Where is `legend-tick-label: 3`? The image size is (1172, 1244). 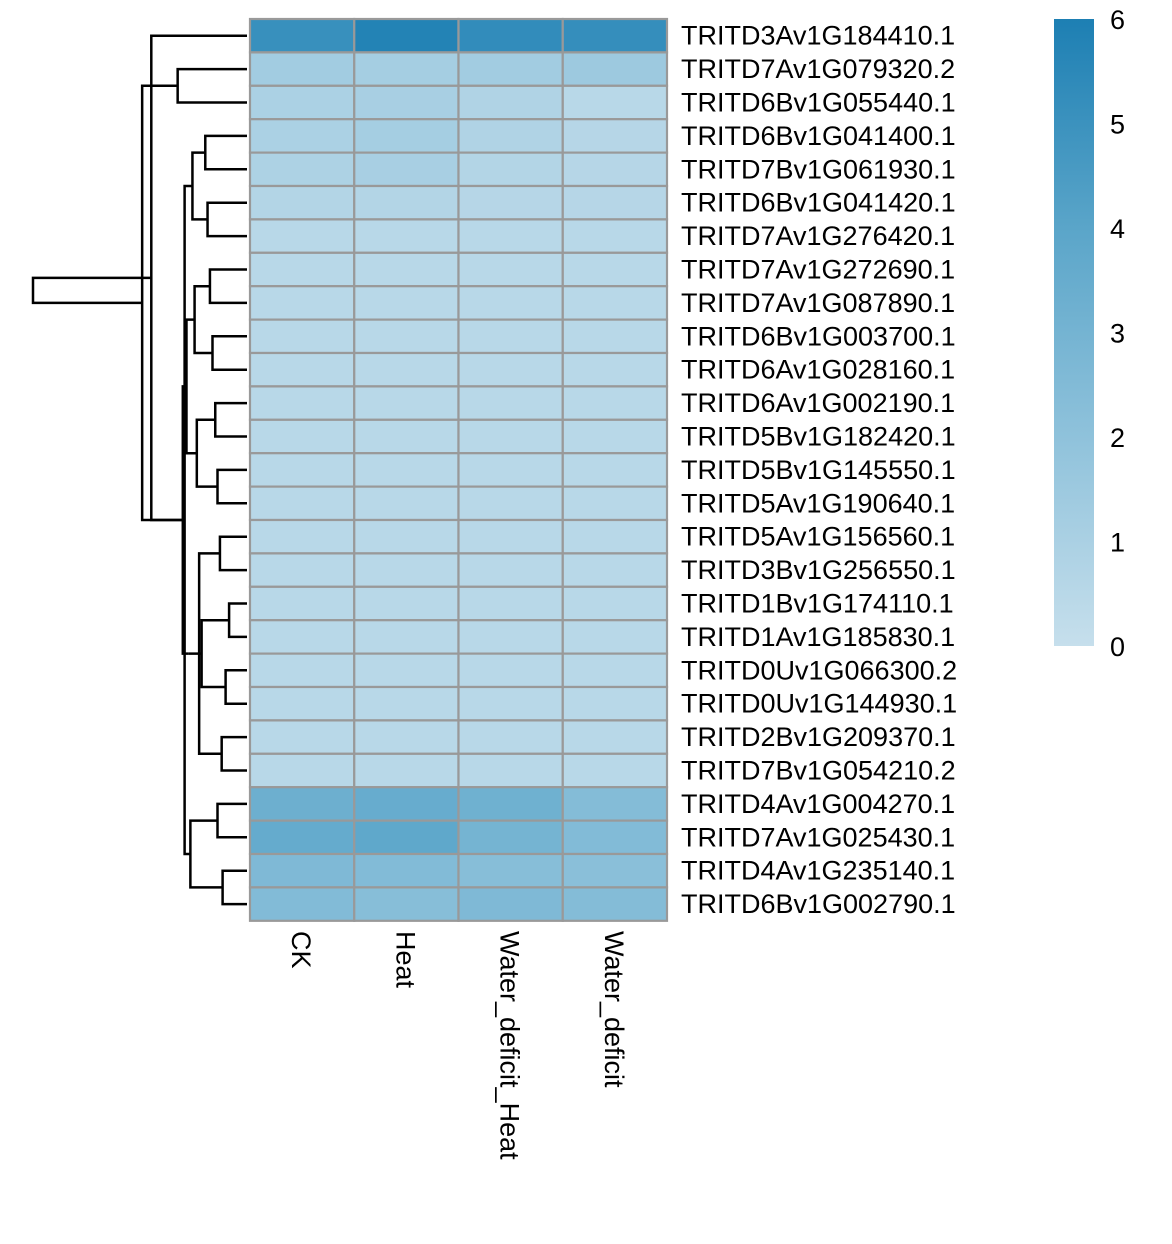 legend-tick-label: 3 is located at coordinates (1117, 334).